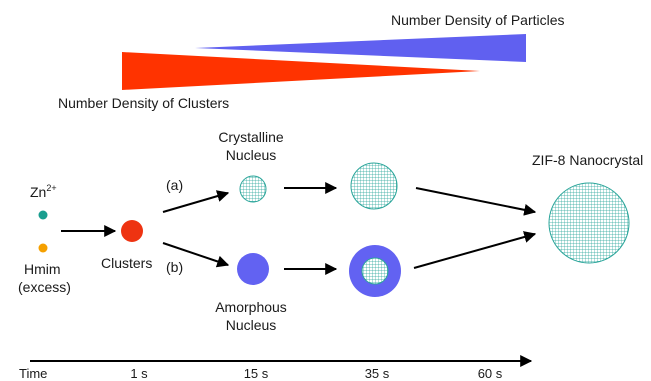 This screenshot has width=651, height=381. What do you see at coordinates (43, 191) in the screenshot?
I see `zn-label: Zn2+` at bounding box center [43, 191].